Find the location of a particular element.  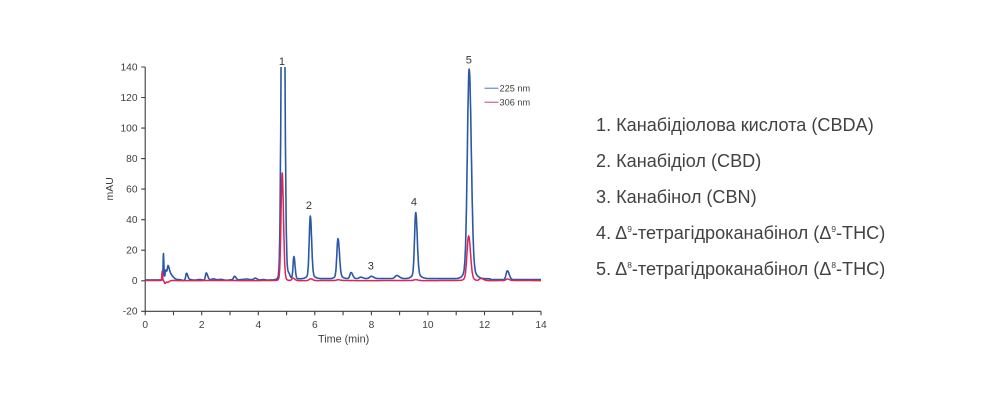

svg-text: 1 is located at coordinates (282, 62).